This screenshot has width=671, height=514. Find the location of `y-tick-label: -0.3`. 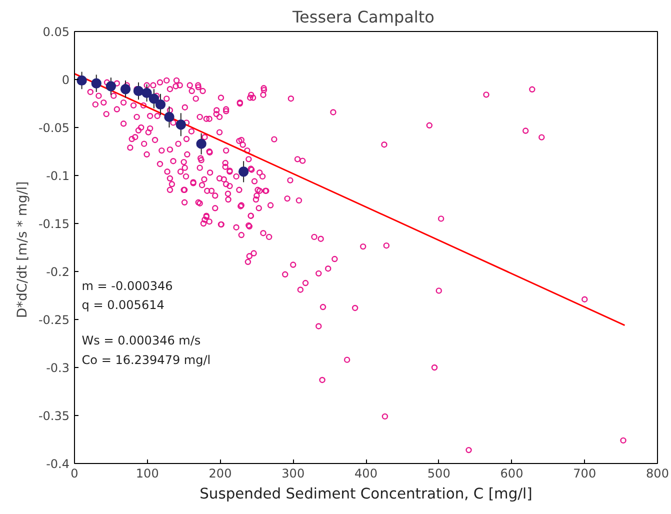

y-tick-label: -0.3 is located at coordinates (58, 368).